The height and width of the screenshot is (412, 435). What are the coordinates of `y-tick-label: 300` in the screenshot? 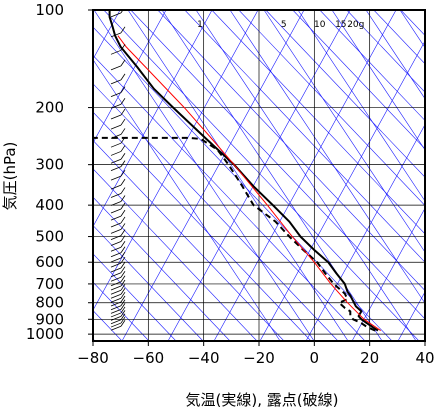 It's located at (49, 165).